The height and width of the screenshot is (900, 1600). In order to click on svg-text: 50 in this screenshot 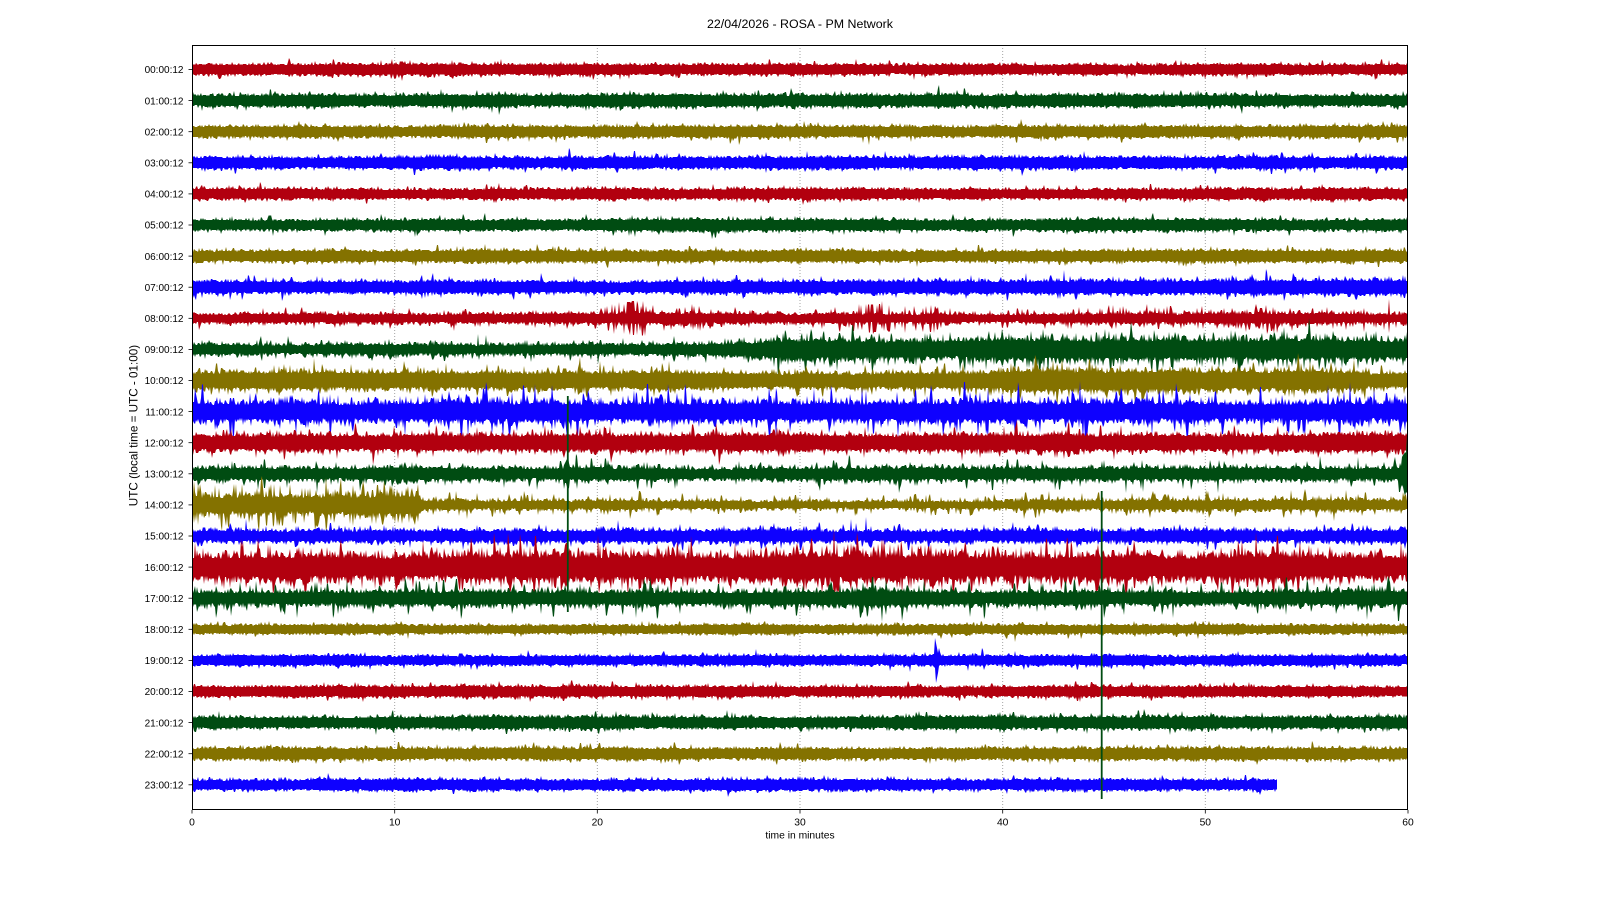, I will do `click(1206, 823)`.